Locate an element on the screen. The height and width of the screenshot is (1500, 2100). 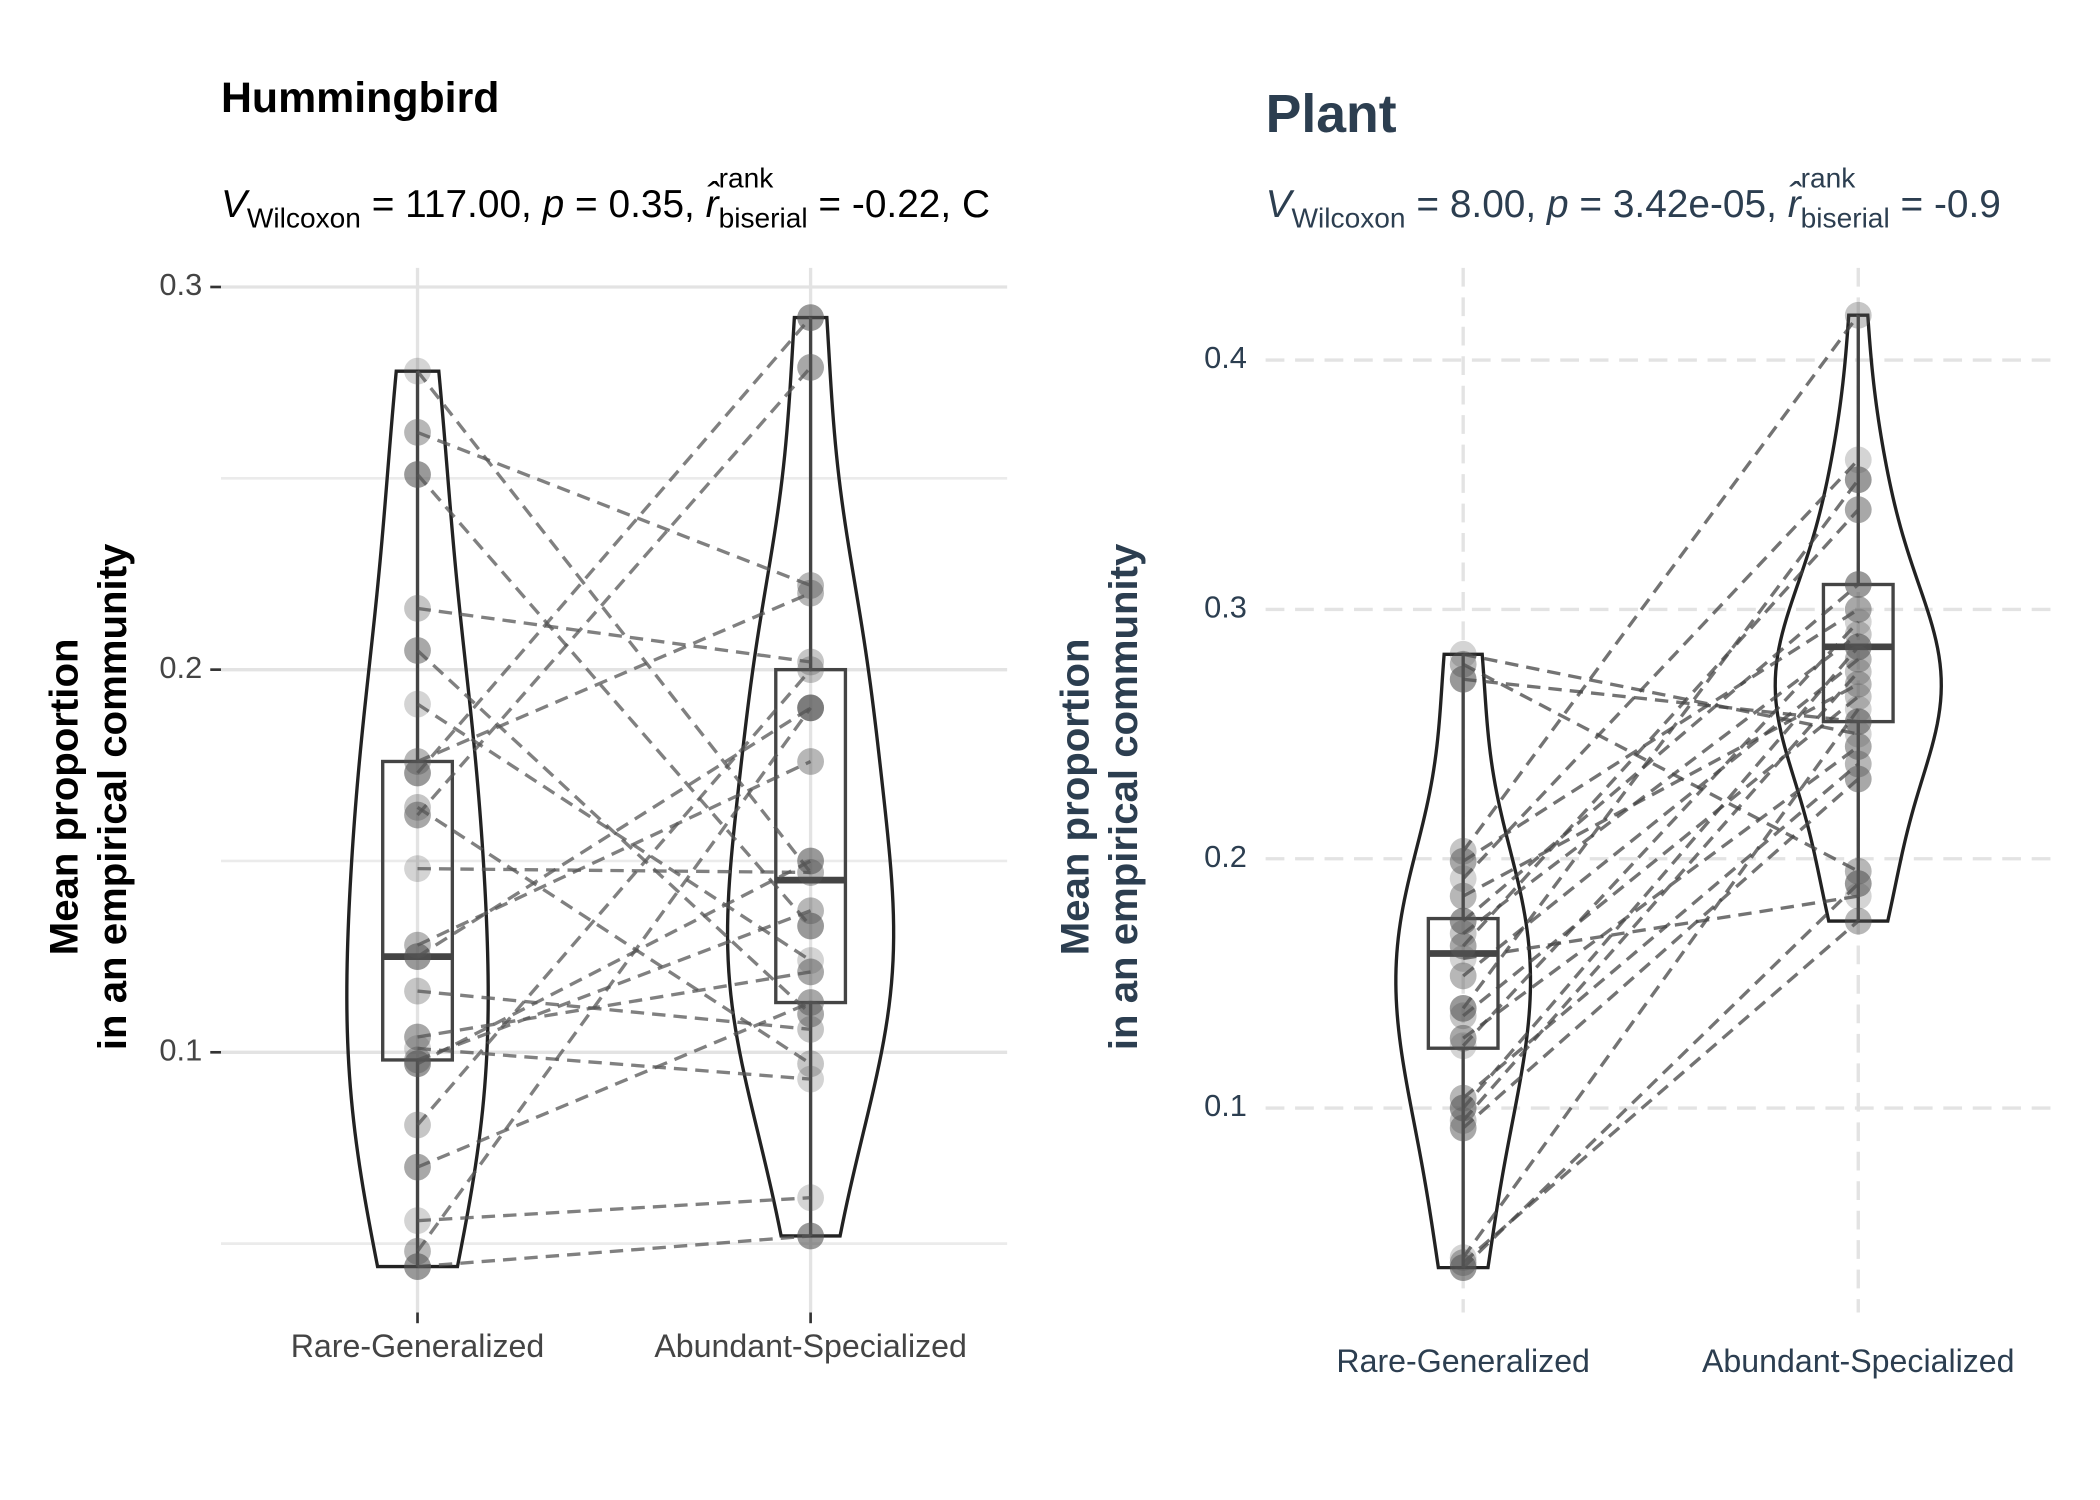
y-tick-label: 0.4 is located at coordinates (1225, 357).